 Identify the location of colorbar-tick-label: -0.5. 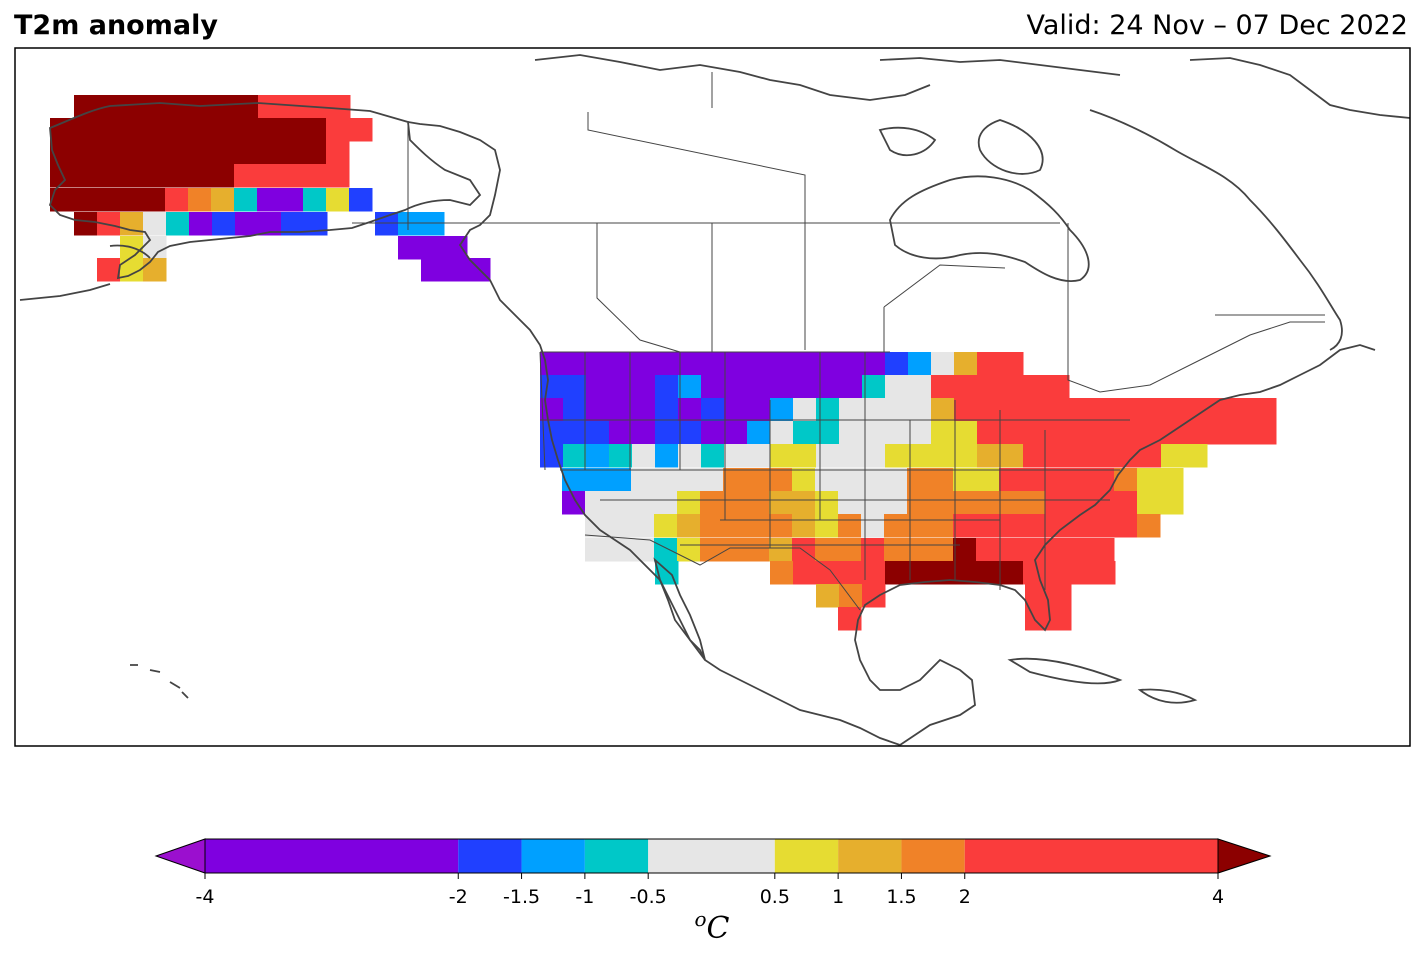
(648, 897).